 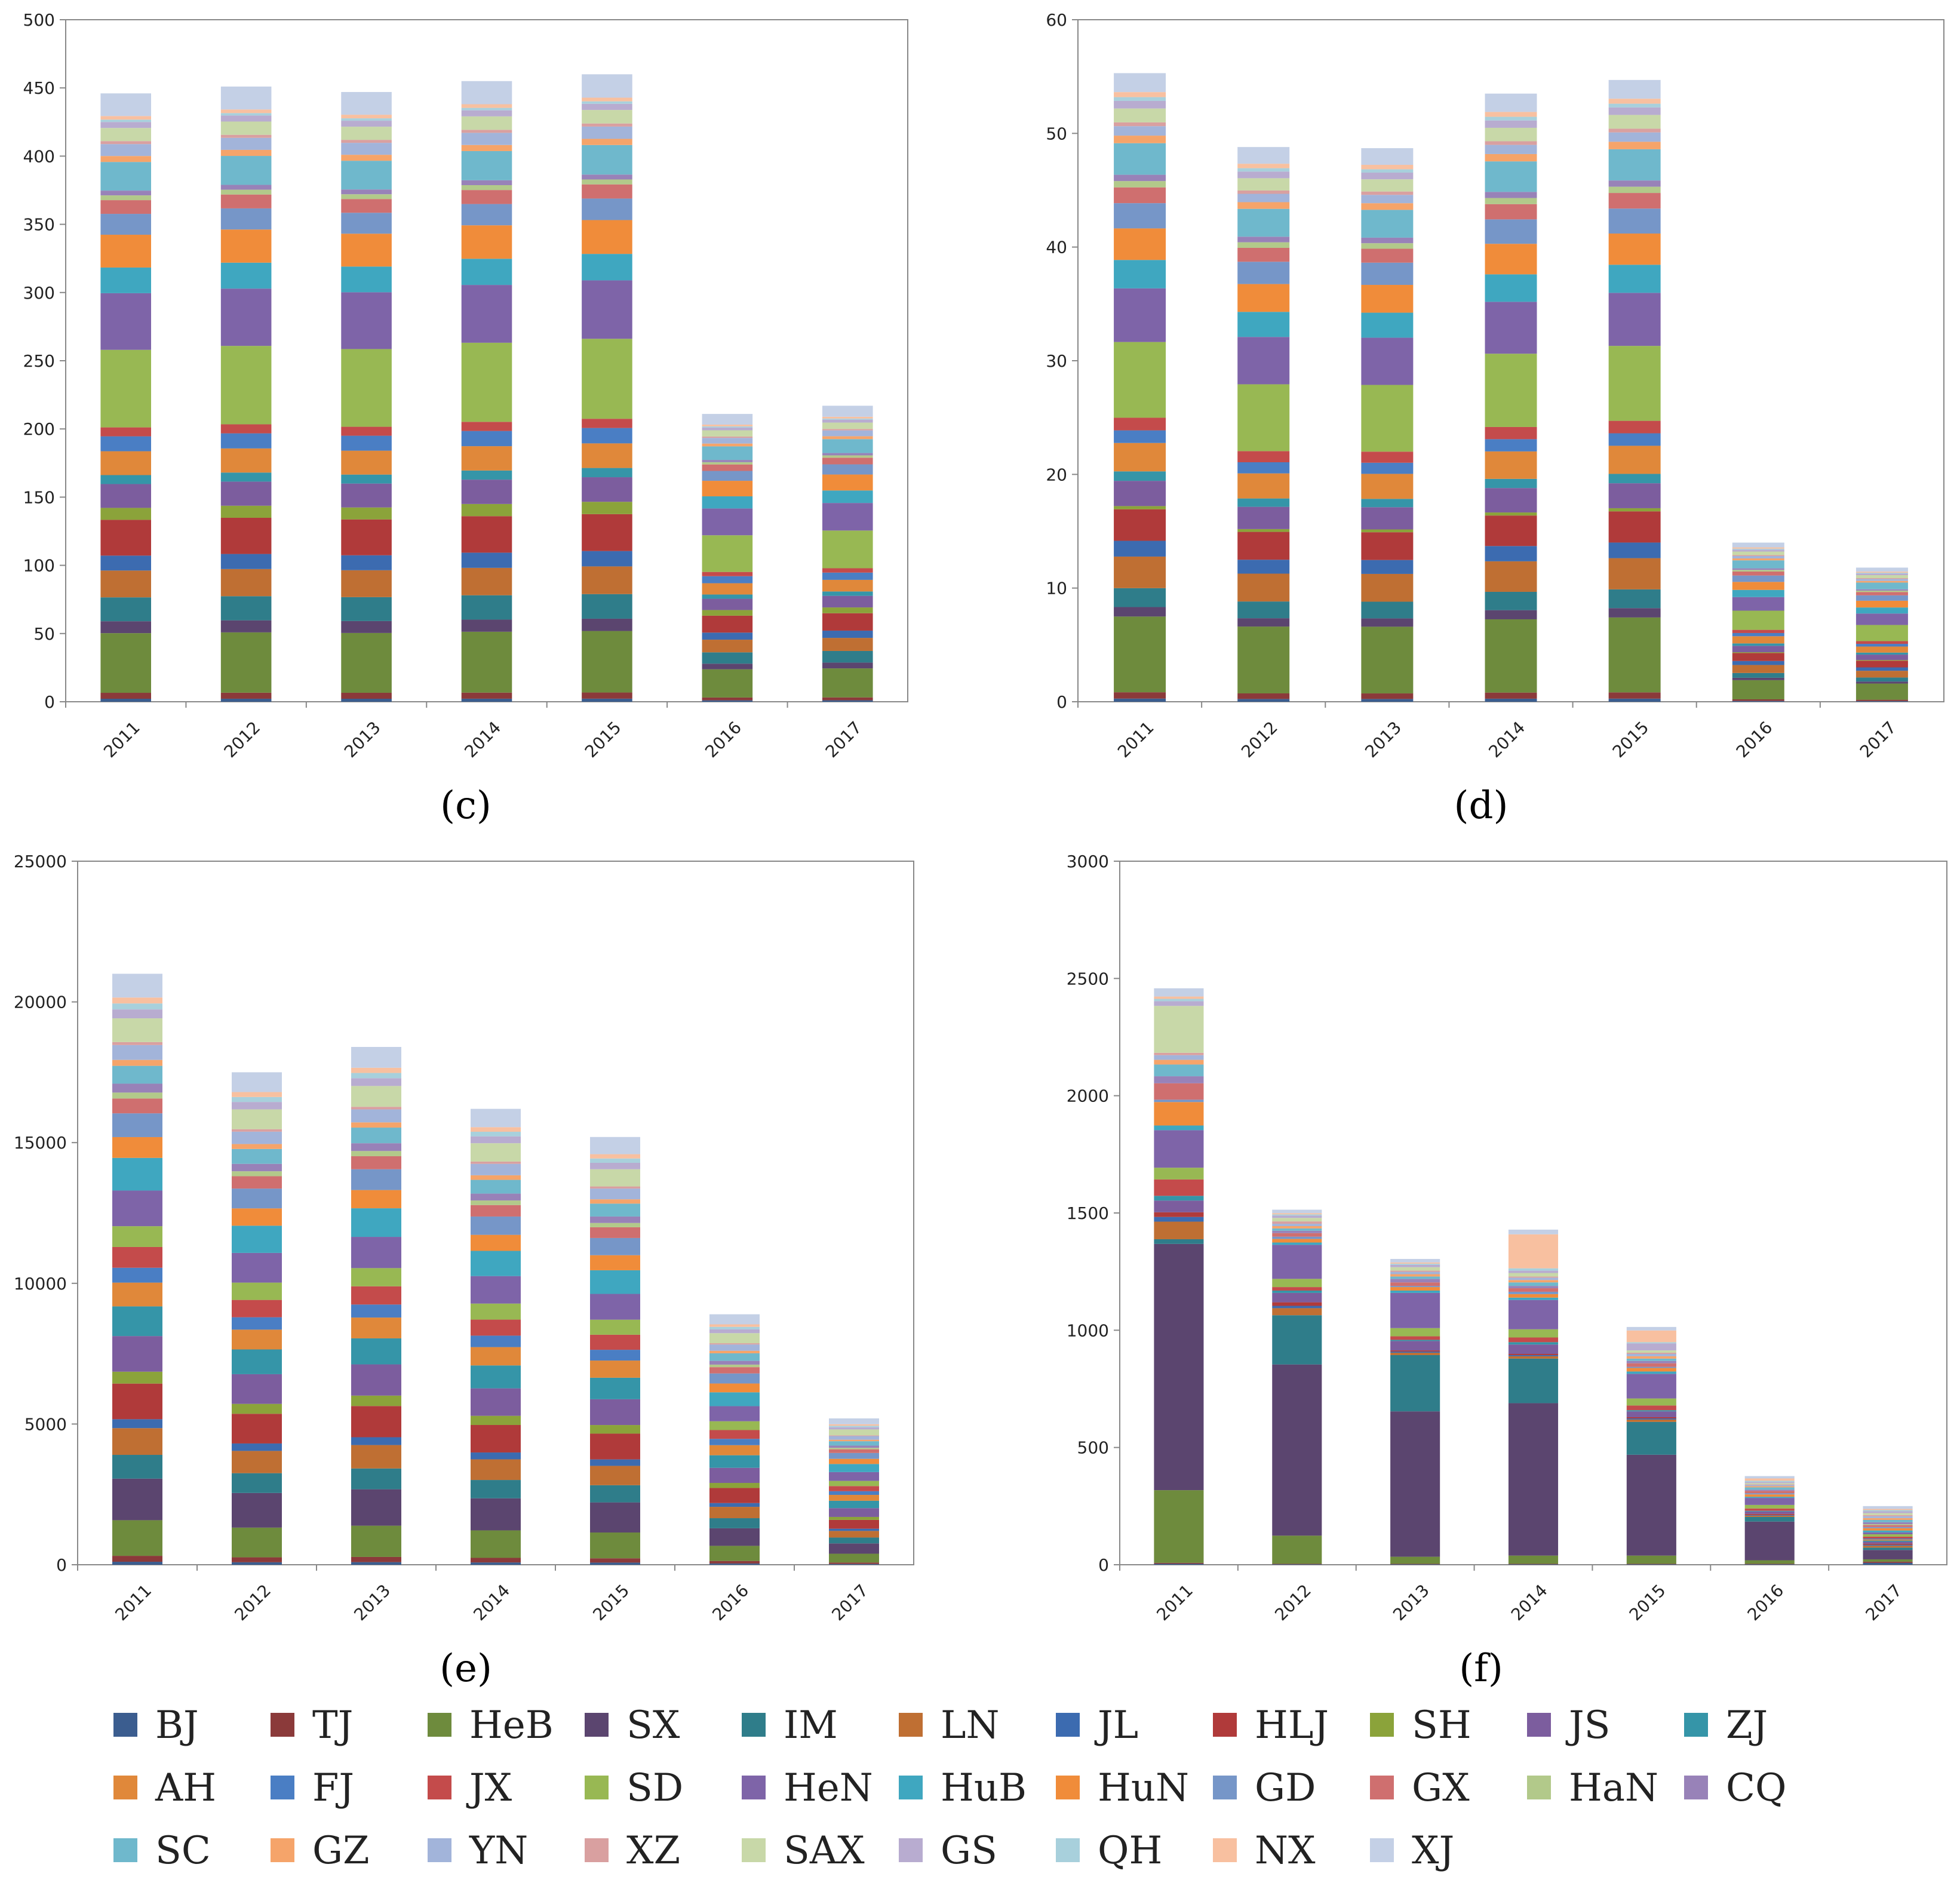 I want to click on bar-segment-2017-JS, so click(x=847, y=601).